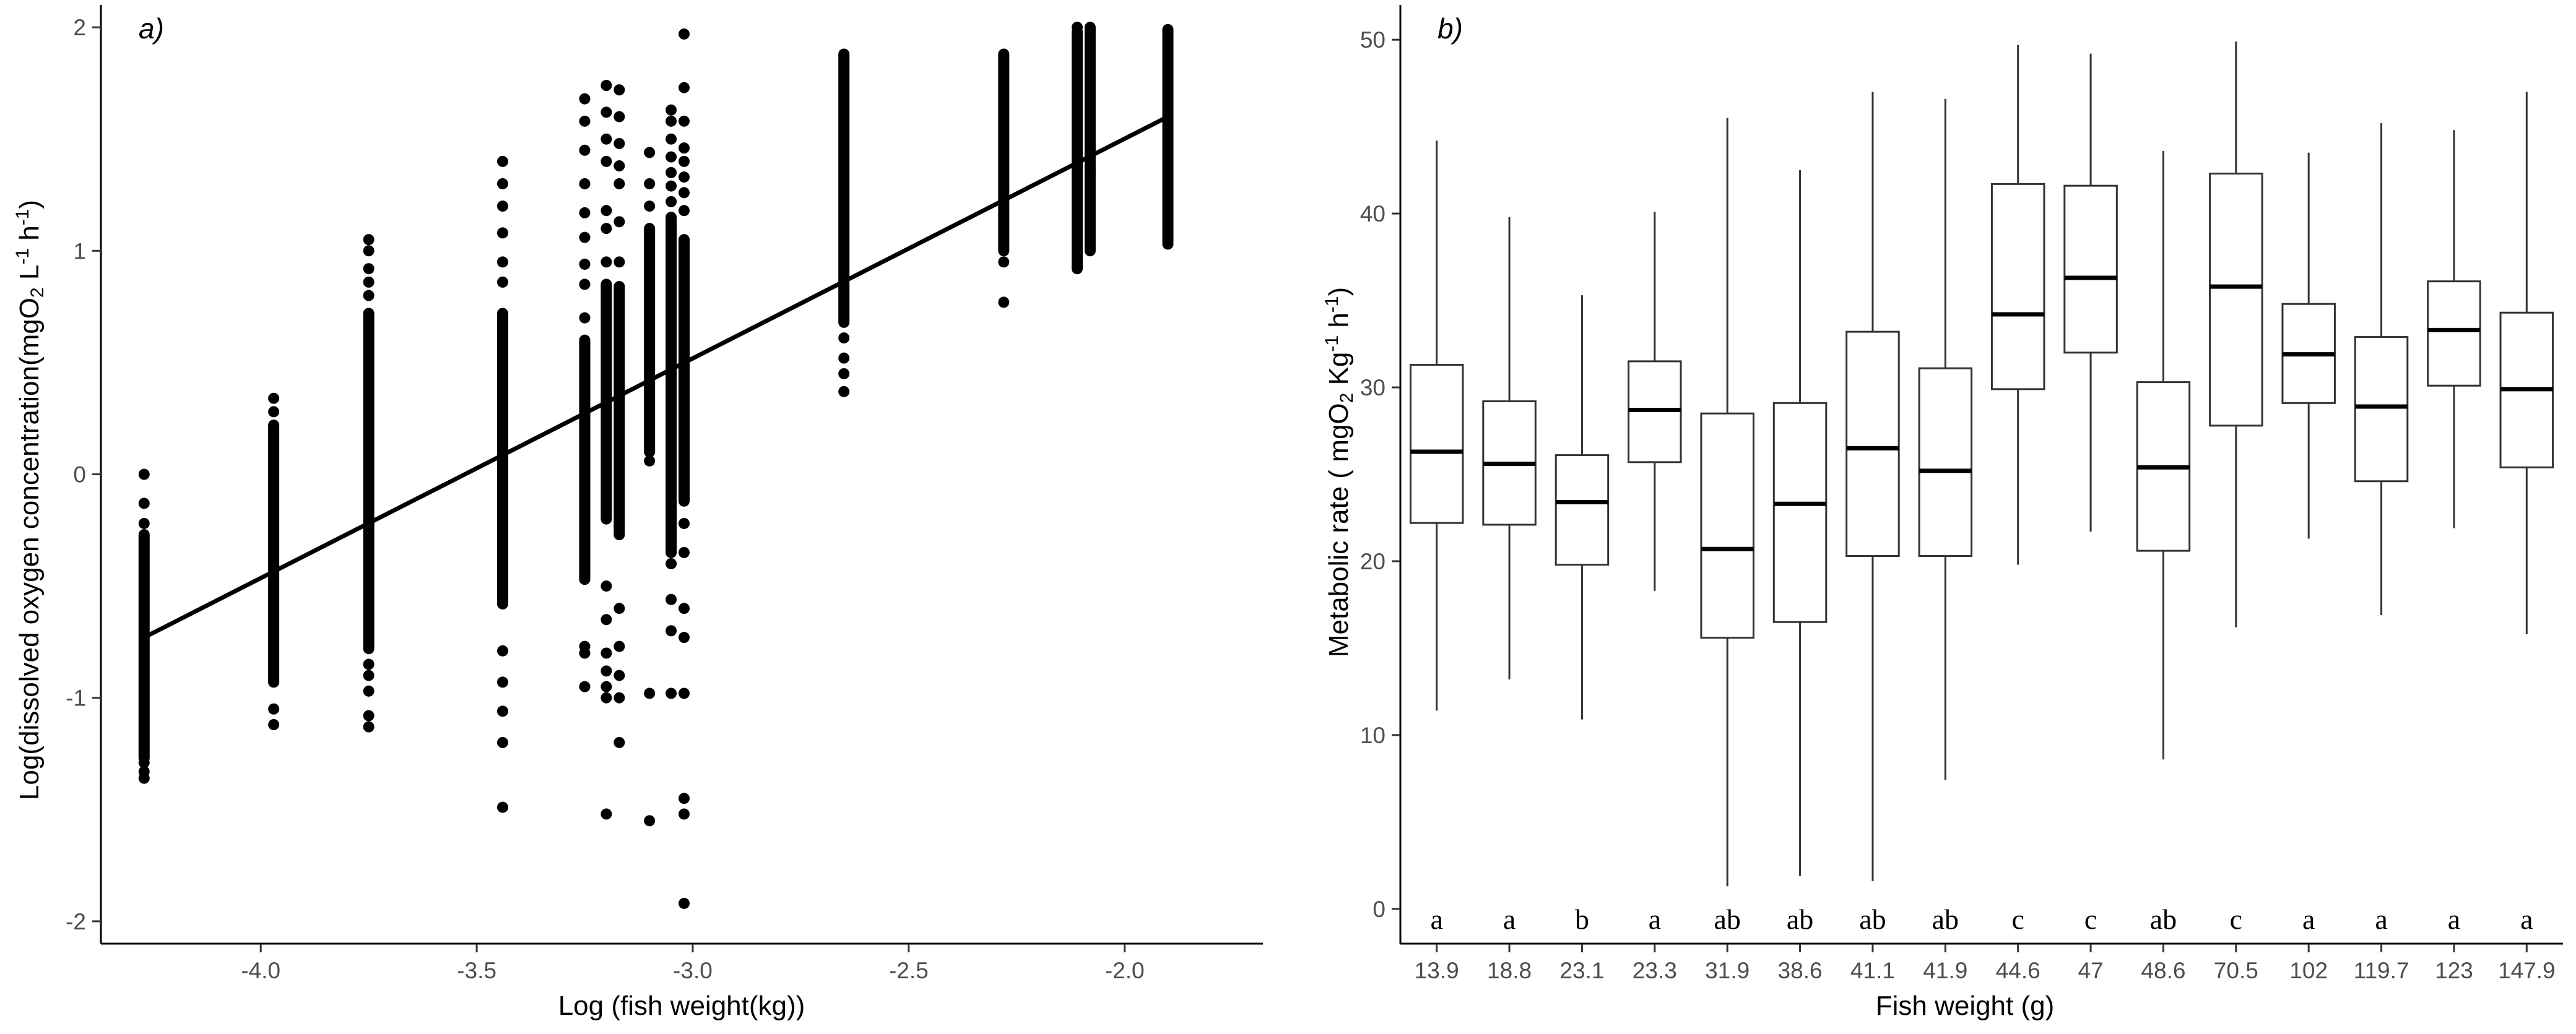 The image size is (2576, 1034). I want to click on x-tick-label: 23.3, so click(1655, 970).